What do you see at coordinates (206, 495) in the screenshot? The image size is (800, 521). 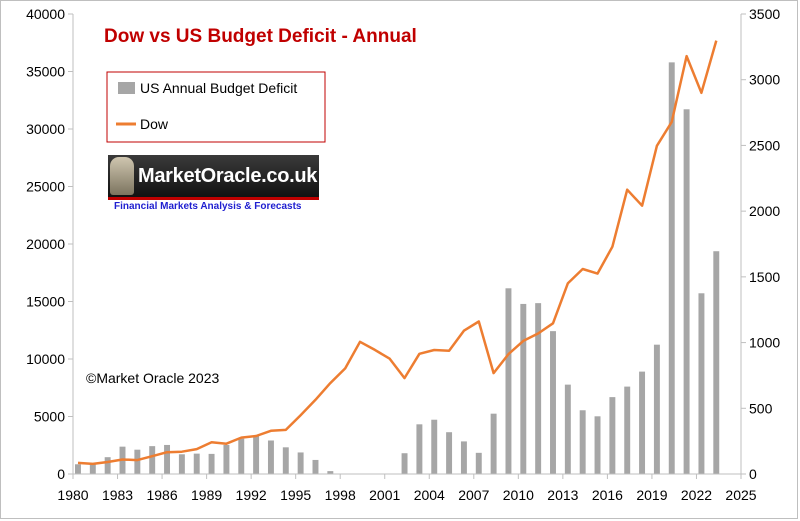 I see `x-tick-label: 1989` at bounding box center [206, 495].